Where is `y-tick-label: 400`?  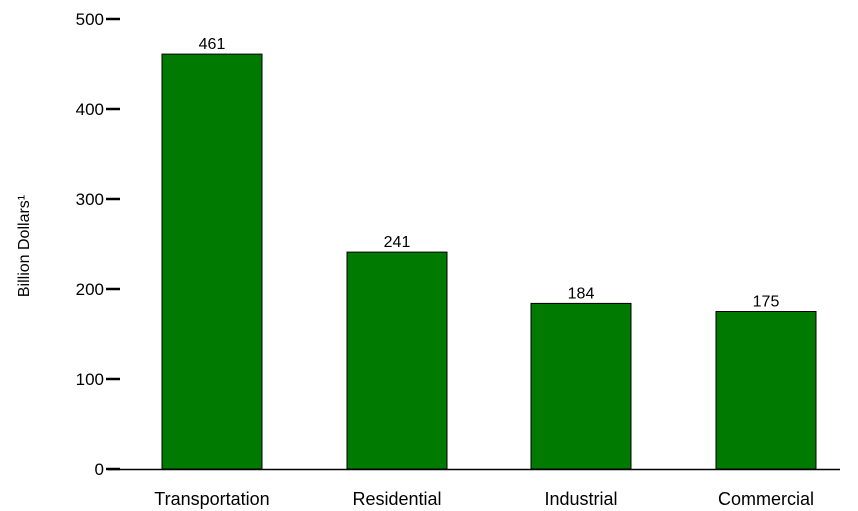 y-tick-label: 400 is located at coordinates (90, 109).